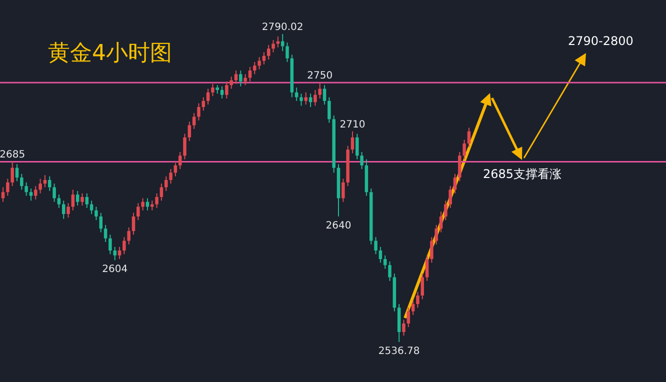  What do you see at coordinates (353, 124) in the screenshot?
I see `annotation: 2710` at bounding box center [353, 124].